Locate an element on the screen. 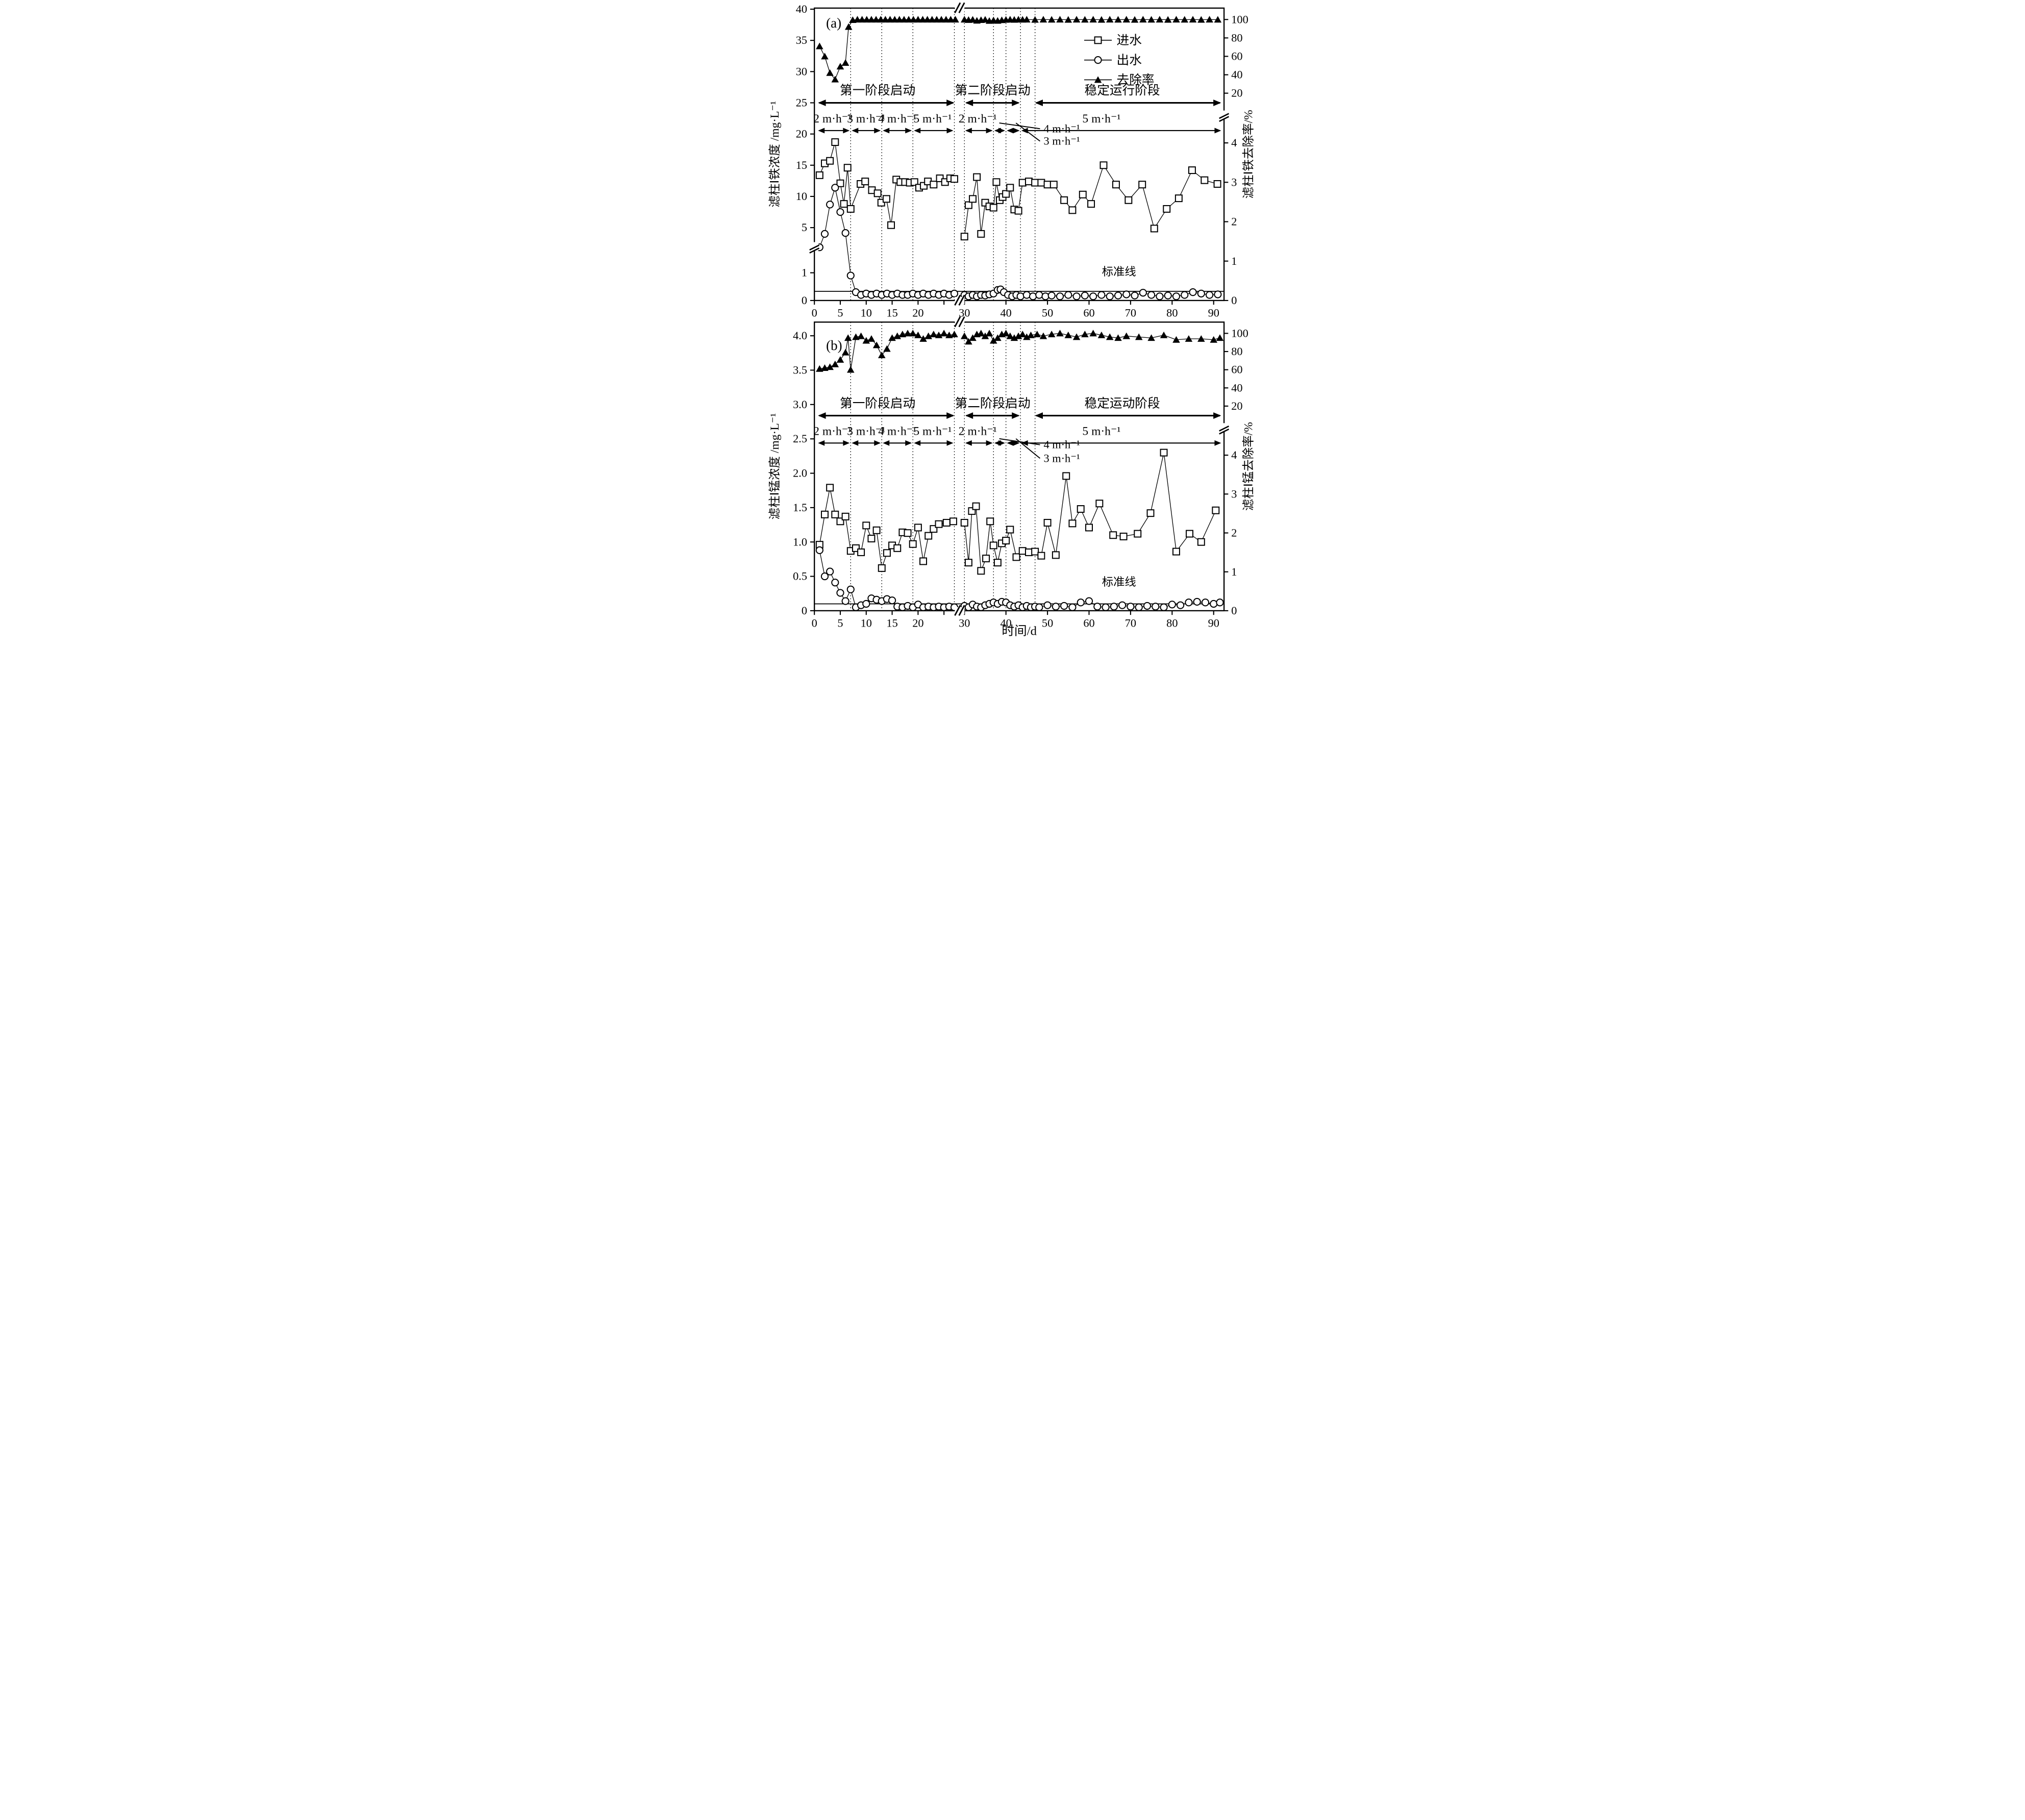 The width and height of the screenshot is (2025, 1820). y-tick-label: 40 is located at coordinates (801, 9).